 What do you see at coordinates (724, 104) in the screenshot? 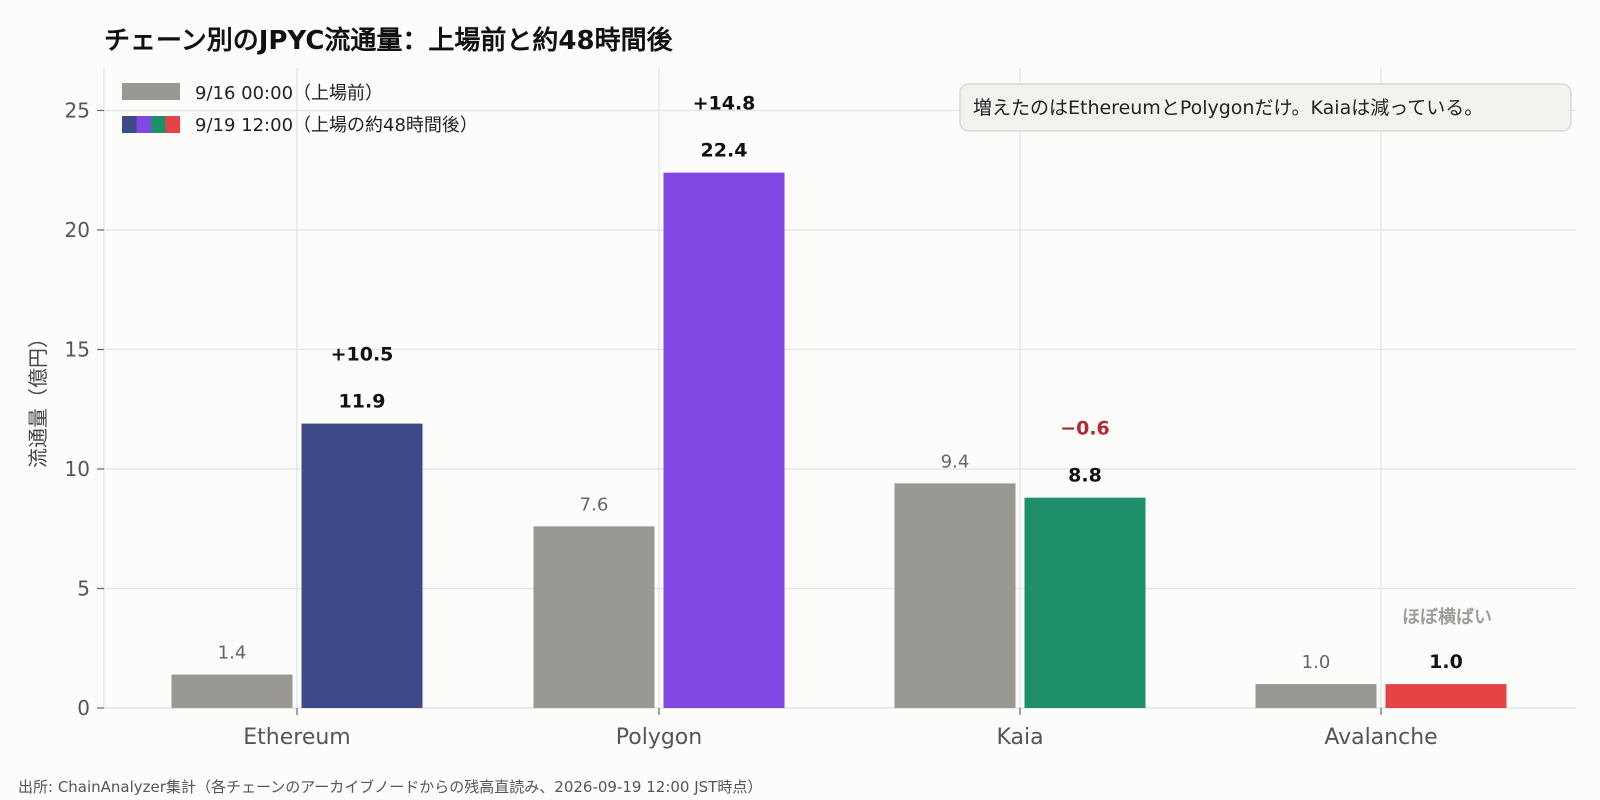
I see `delta-label: +14.8` at bounding box center [724, 104].